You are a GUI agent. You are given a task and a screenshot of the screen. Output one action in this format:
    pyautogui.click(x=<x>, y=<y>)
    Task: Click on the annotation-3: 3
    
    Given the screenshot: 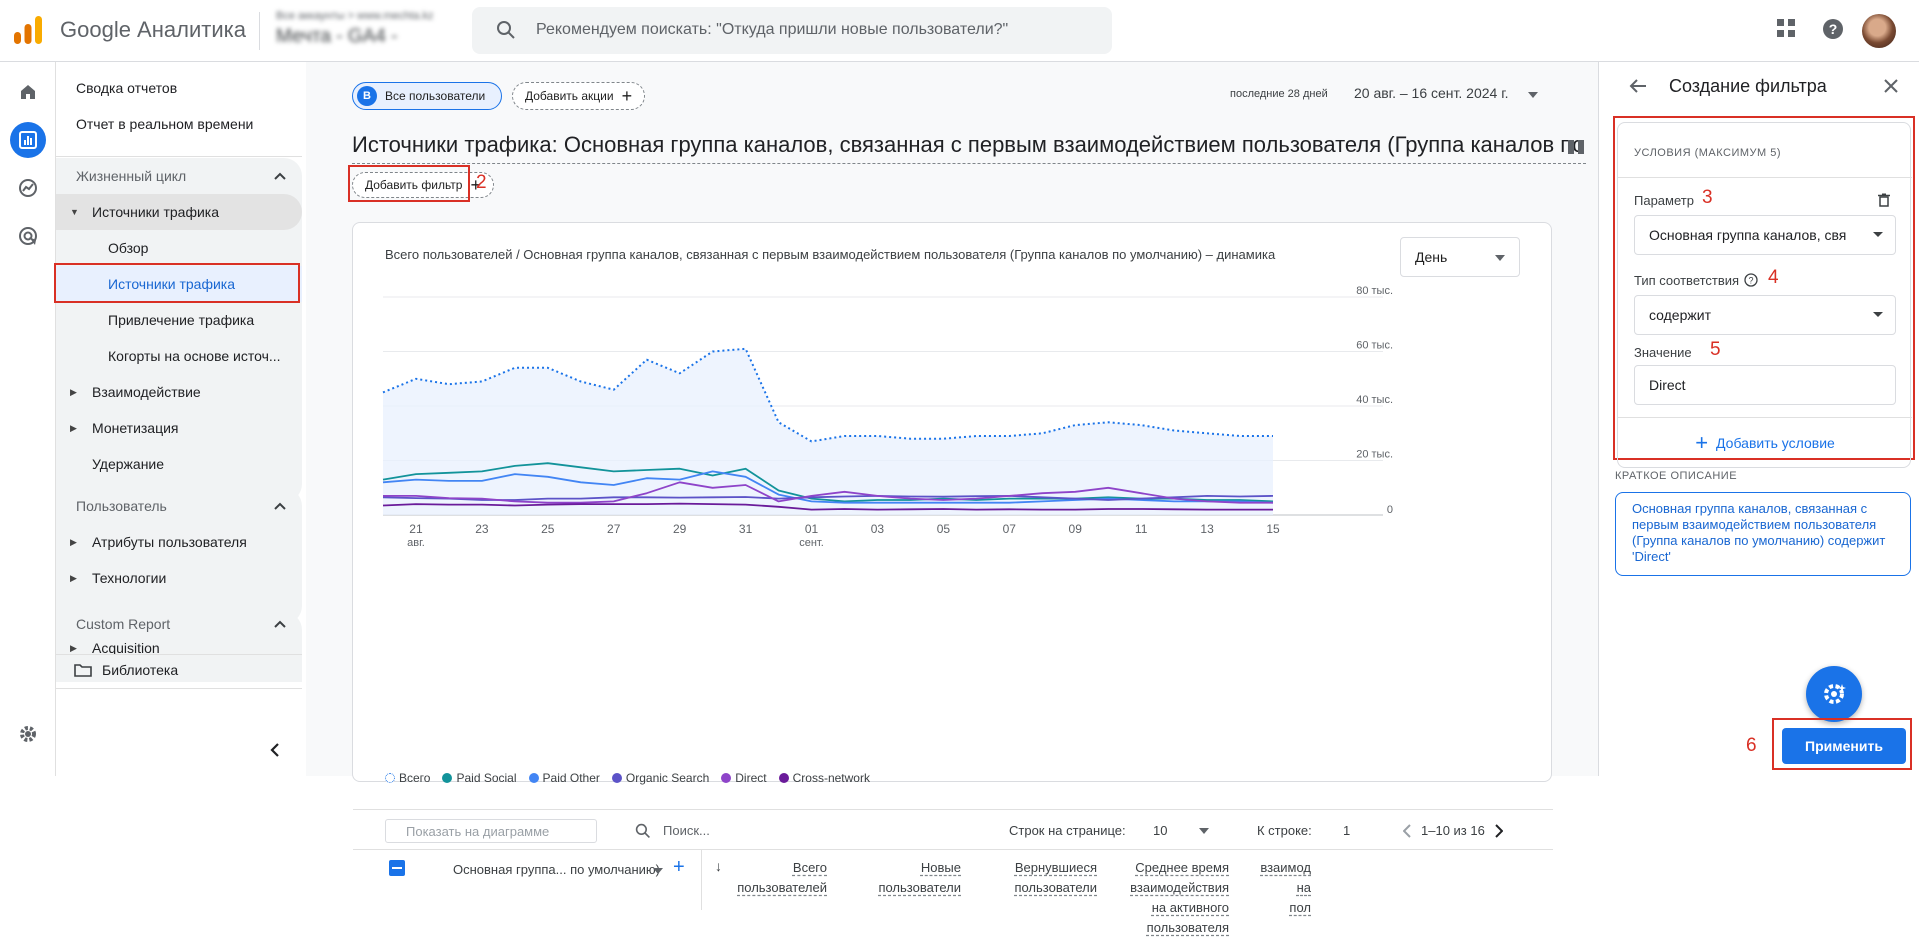 What is the action you would take?
    pyautogui.click(x=1707, y=197)
    